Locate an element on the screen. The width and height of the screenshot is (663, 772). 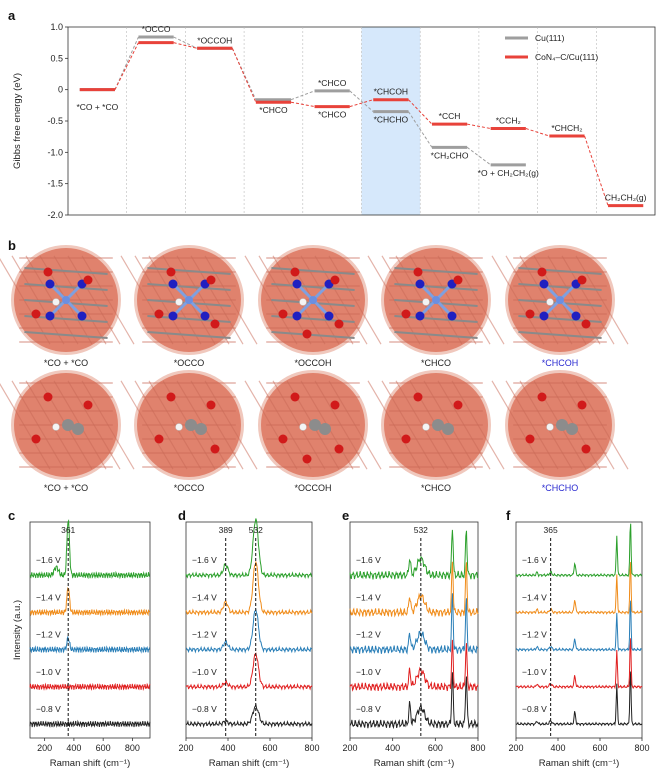
state-label: *CH₂CHO is located at coordinates (450, 155).